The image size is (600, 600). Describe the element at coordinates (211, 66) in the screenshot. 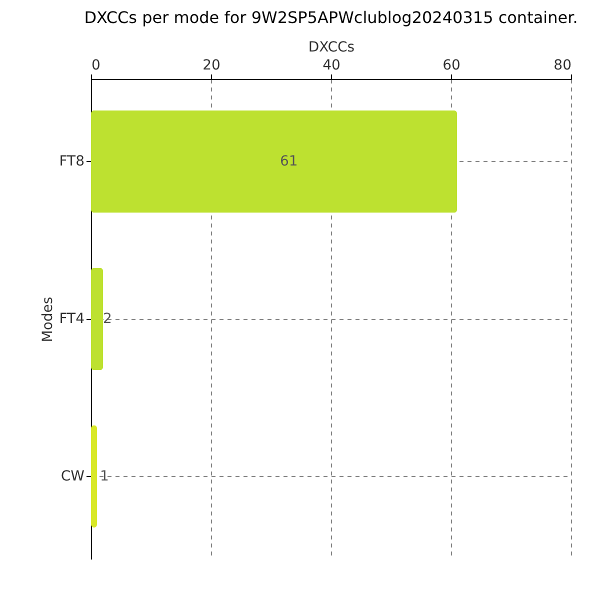

I see `x-tick-label: 20` at that location.